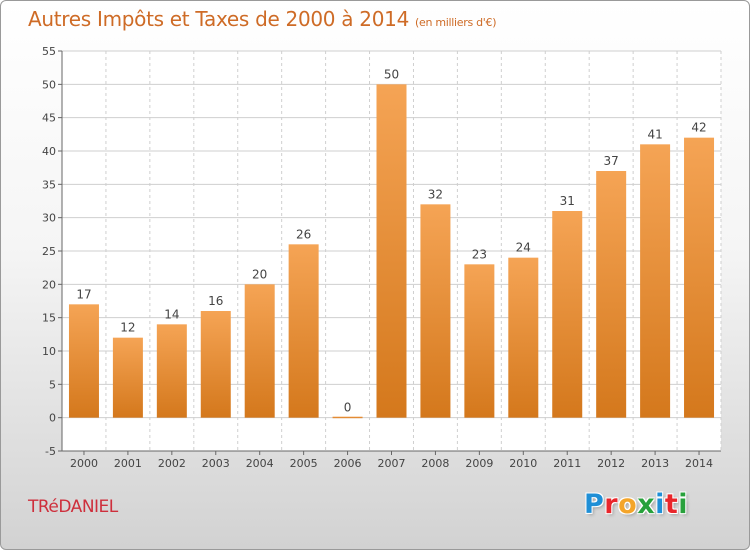 The width and height of the screenshot is (750, 550). I want to click on logo-letter: t, so click(671, 504).